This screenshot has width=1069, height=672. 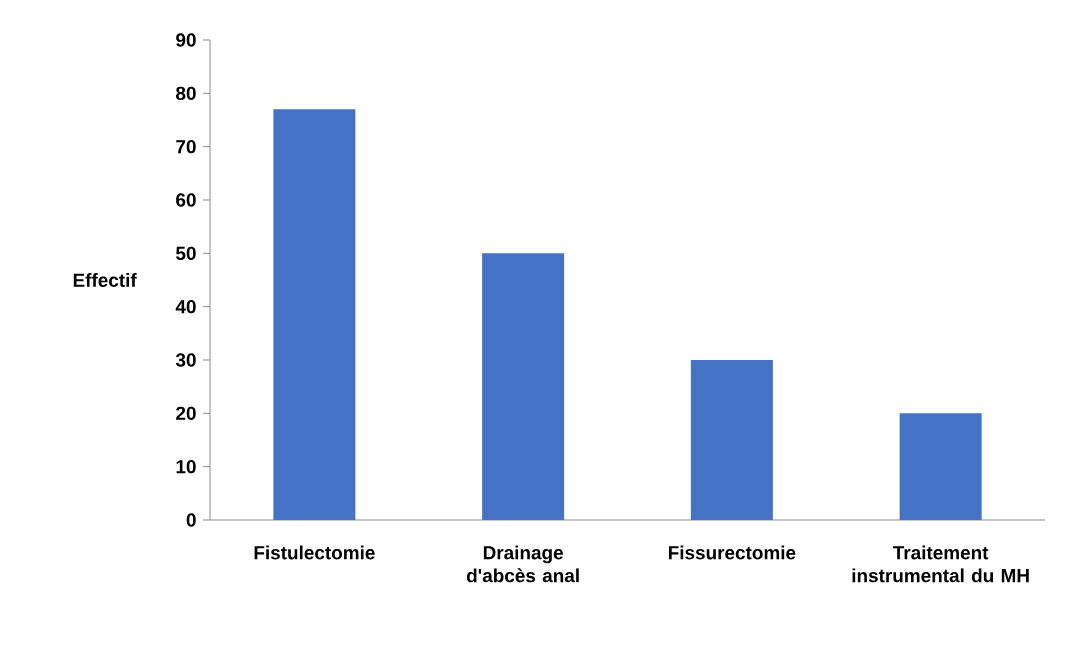 What do you see at coordinates (105, 280) in the screenshot?
I see `y-axis-title: Effectif` at bounding box center [105, 280].